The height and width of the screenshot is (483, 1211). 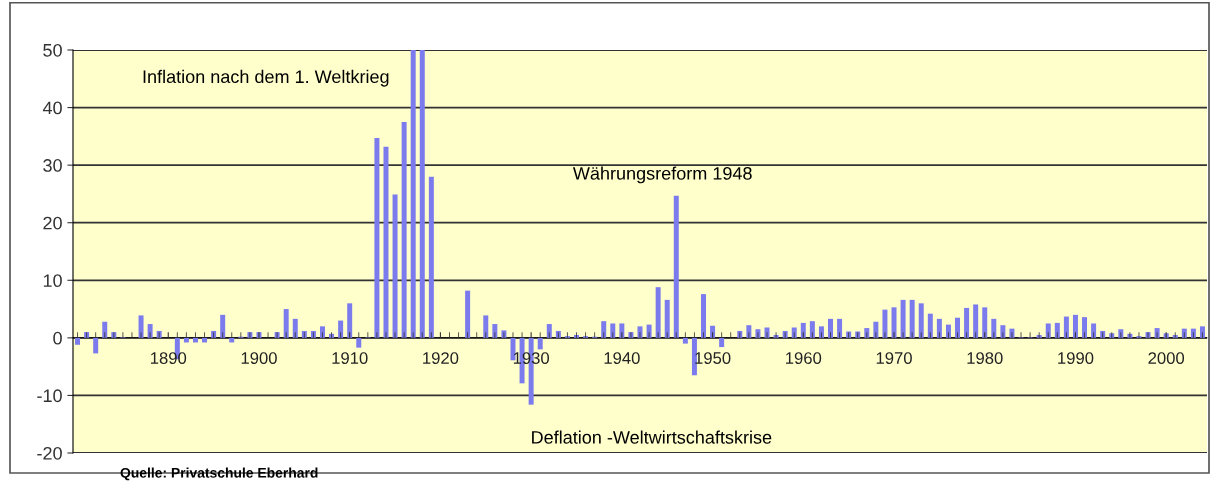 What do you see at coordinates (52, 50) in the screenshot?
I see `y-tick-label: 50` at bounding box center [52, 50].